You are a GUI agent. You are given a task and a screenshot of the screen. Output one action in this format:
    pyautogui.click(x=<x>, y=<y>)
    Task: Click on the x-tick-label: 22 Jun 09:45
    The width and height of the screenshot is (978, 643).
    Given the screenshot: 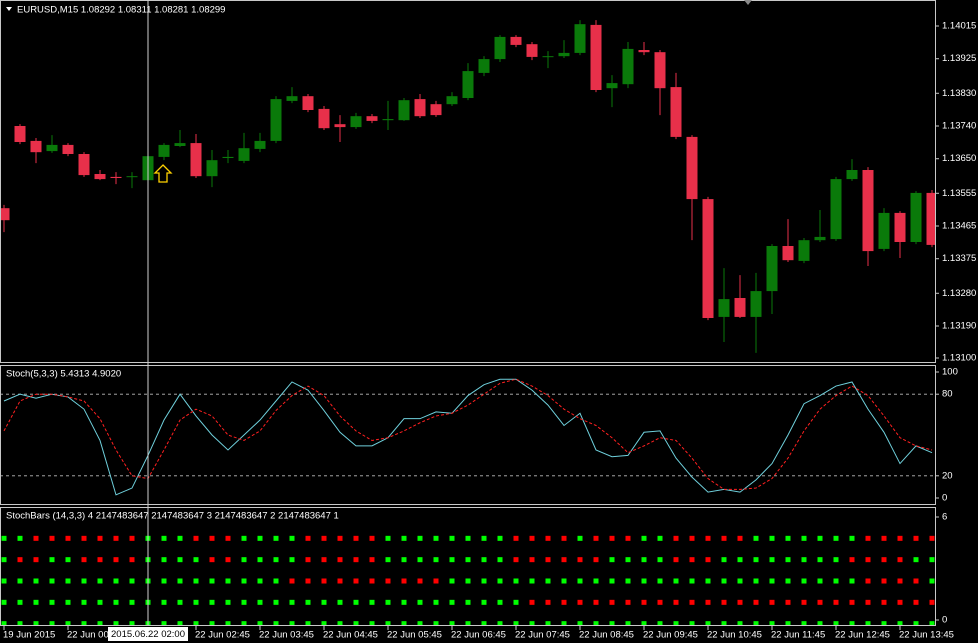 What is the action you would take?
    pyautogui.click(x=670, y=635)
    